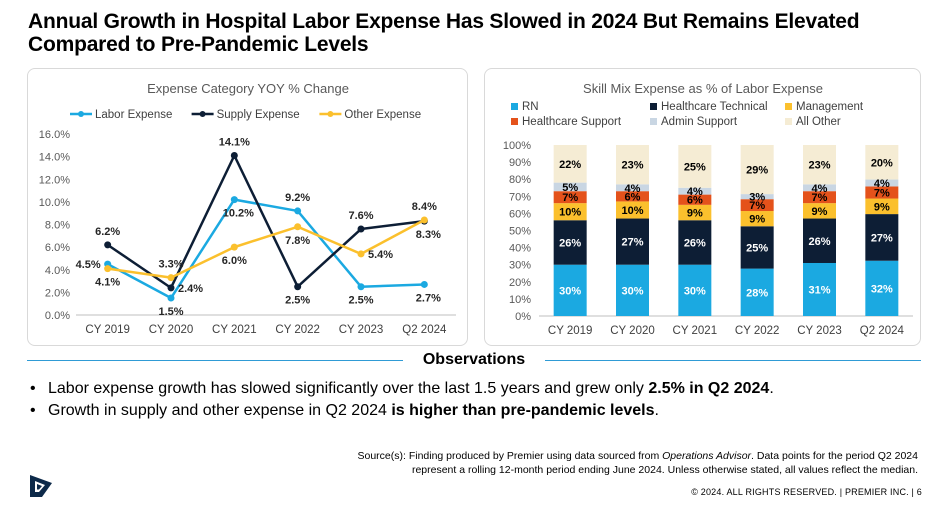  I want to click on y-tick-label: 40%, so click(520, 249).